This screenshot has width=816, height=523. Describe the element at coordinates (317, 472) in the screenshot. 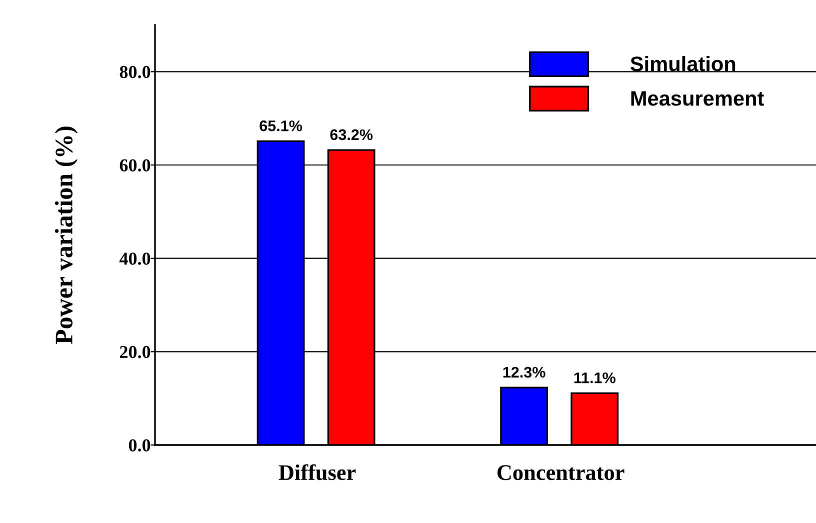

I see `x-tick-label: Diffuser` at that location.